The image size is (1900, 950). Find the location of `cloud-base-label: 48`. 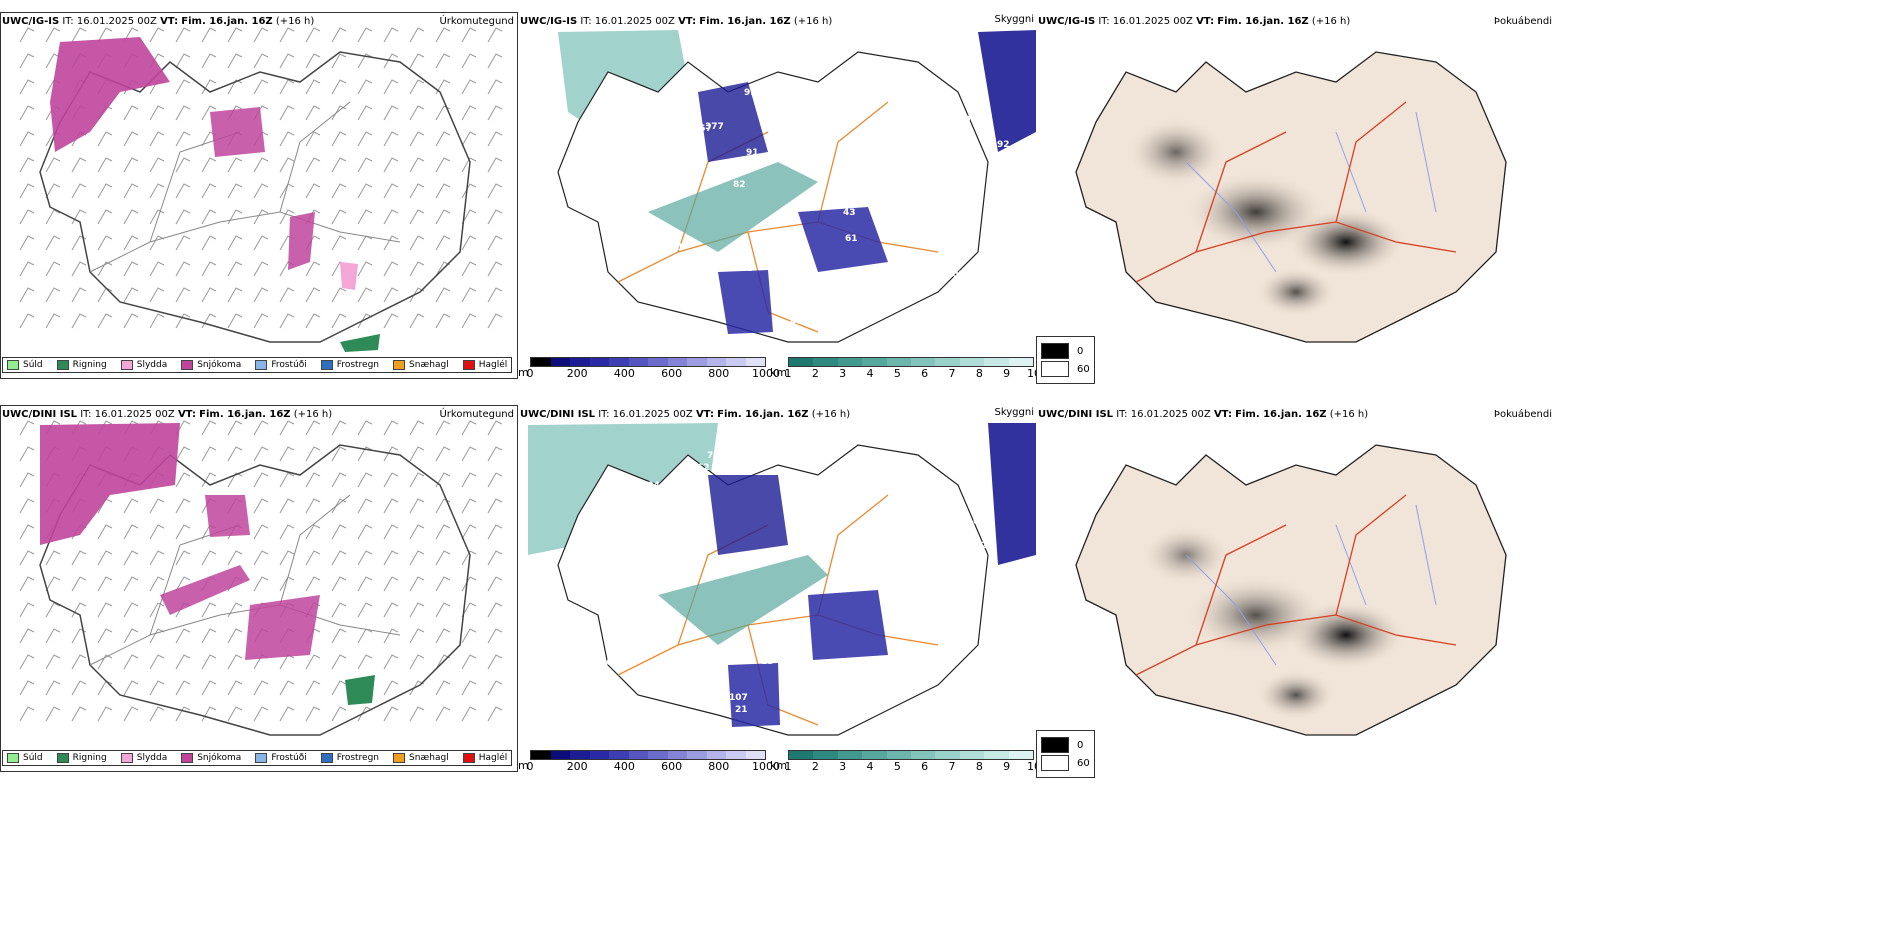

cloud-base-label: 48 is located at coordinates (829, 450).